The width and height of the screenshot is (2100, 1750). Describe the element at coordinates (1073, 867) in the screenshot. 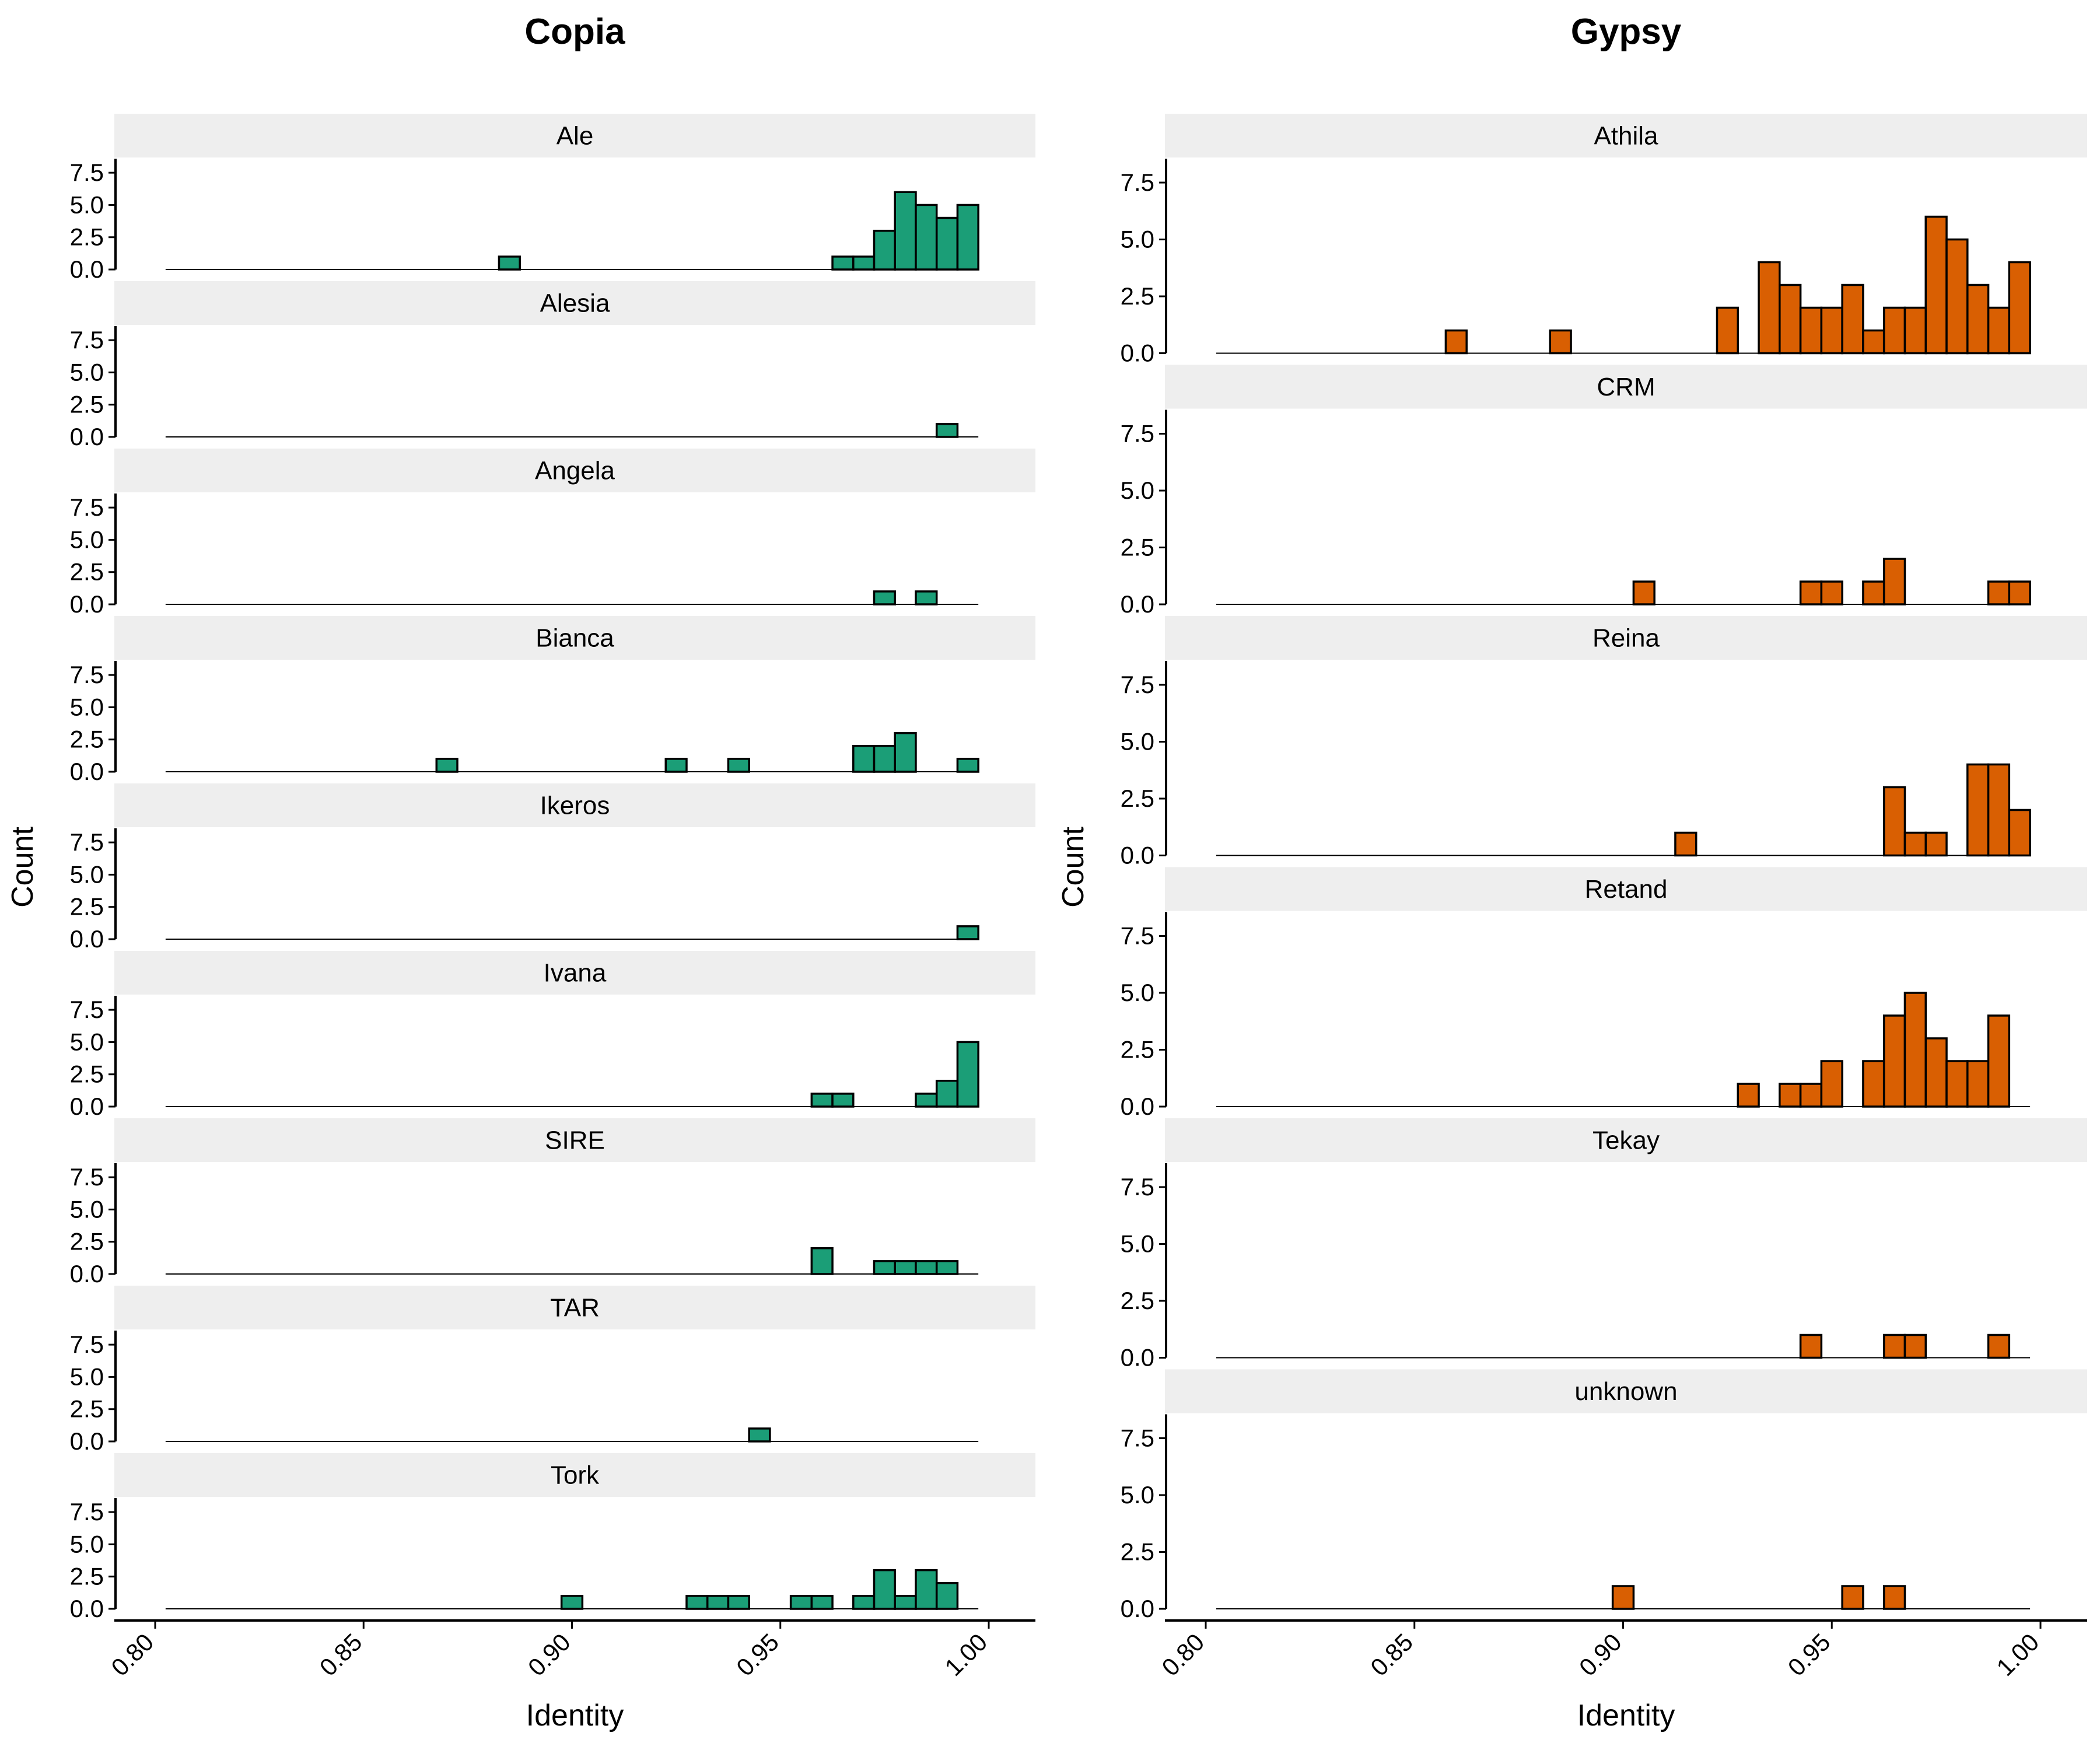

I see `y-axis-title: Count` at that location.